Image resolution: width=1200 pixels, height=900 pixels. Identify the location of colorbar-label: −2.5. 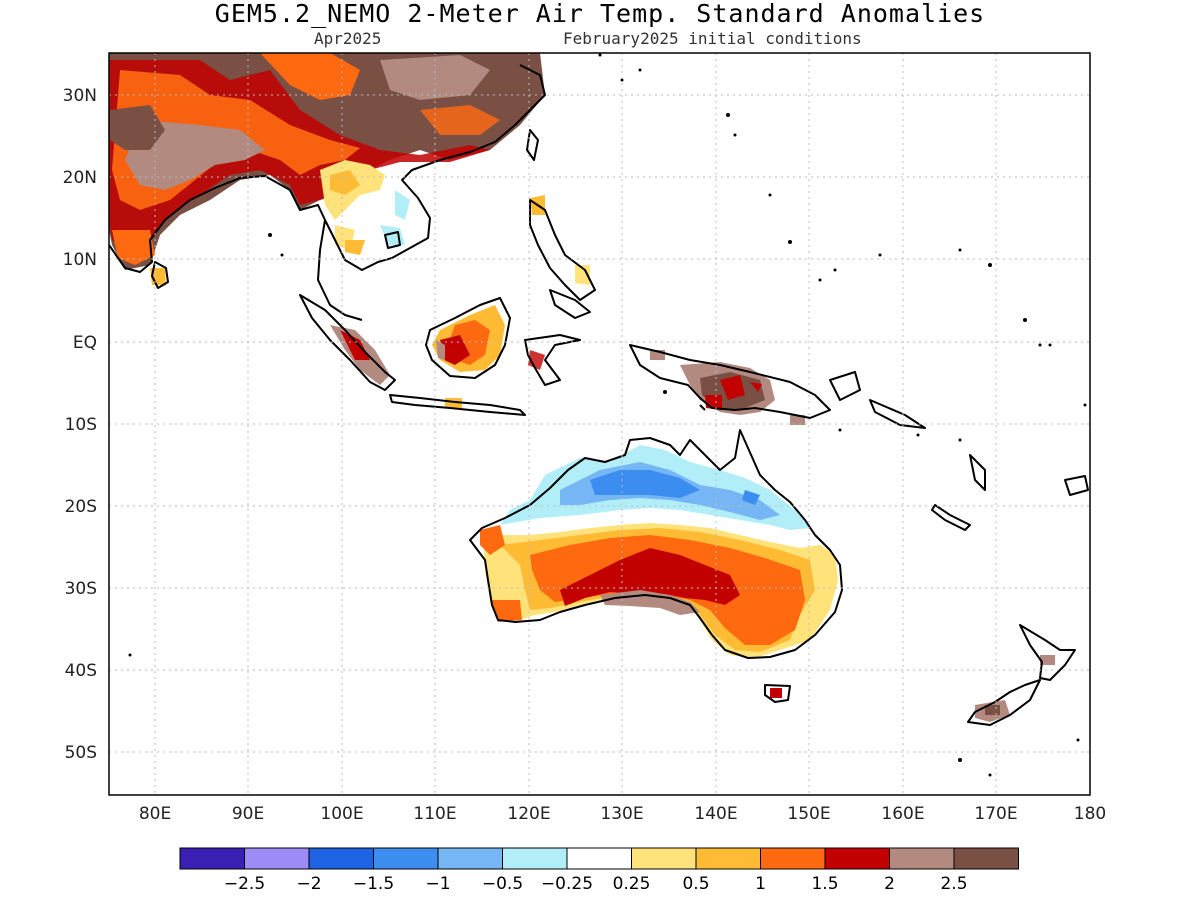
(244, 884).